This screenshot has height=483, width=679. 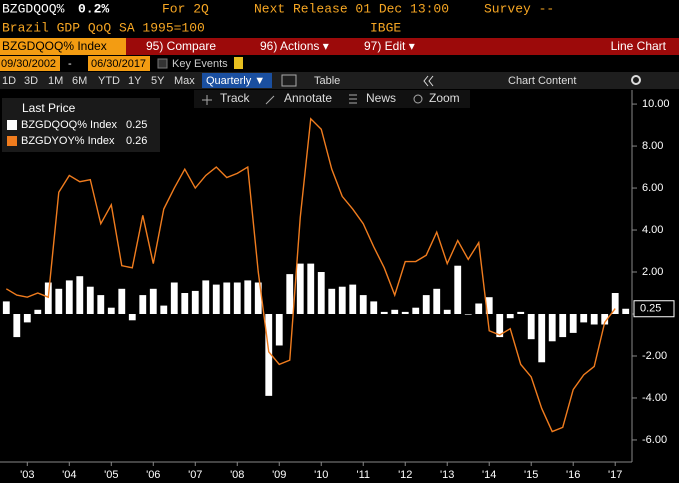 I want to click on x-tick-label: '13, so click(x=447, y=475).